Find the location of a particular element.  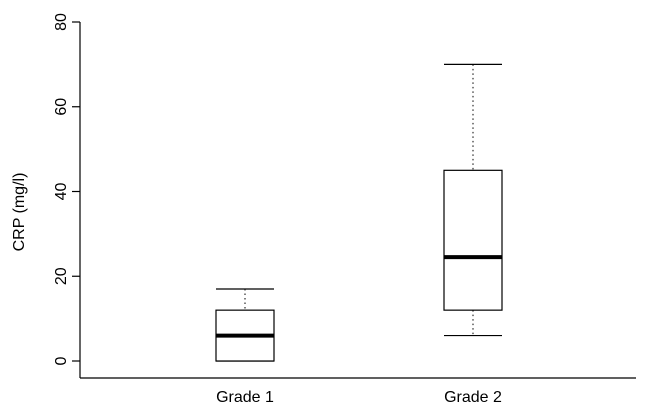

y-ticks: 0 20 40 60 80 is located at coordinates (66, 189).